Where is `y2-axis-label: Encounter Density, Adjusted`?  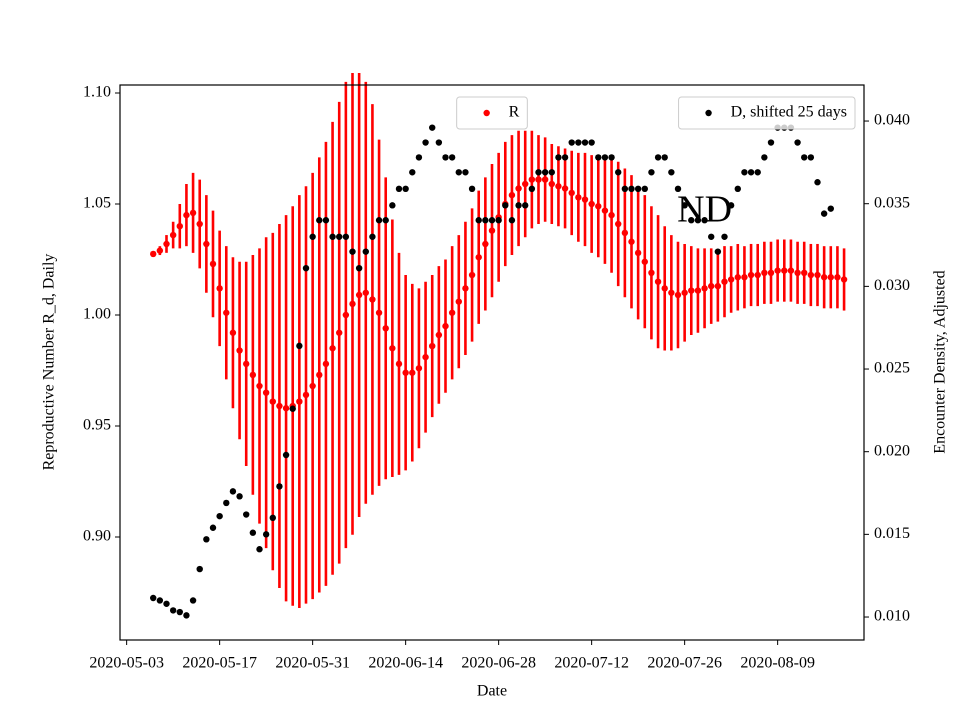
y2-axis-label: Encounter Density, Adjusted is located at coordinates (940, 361).